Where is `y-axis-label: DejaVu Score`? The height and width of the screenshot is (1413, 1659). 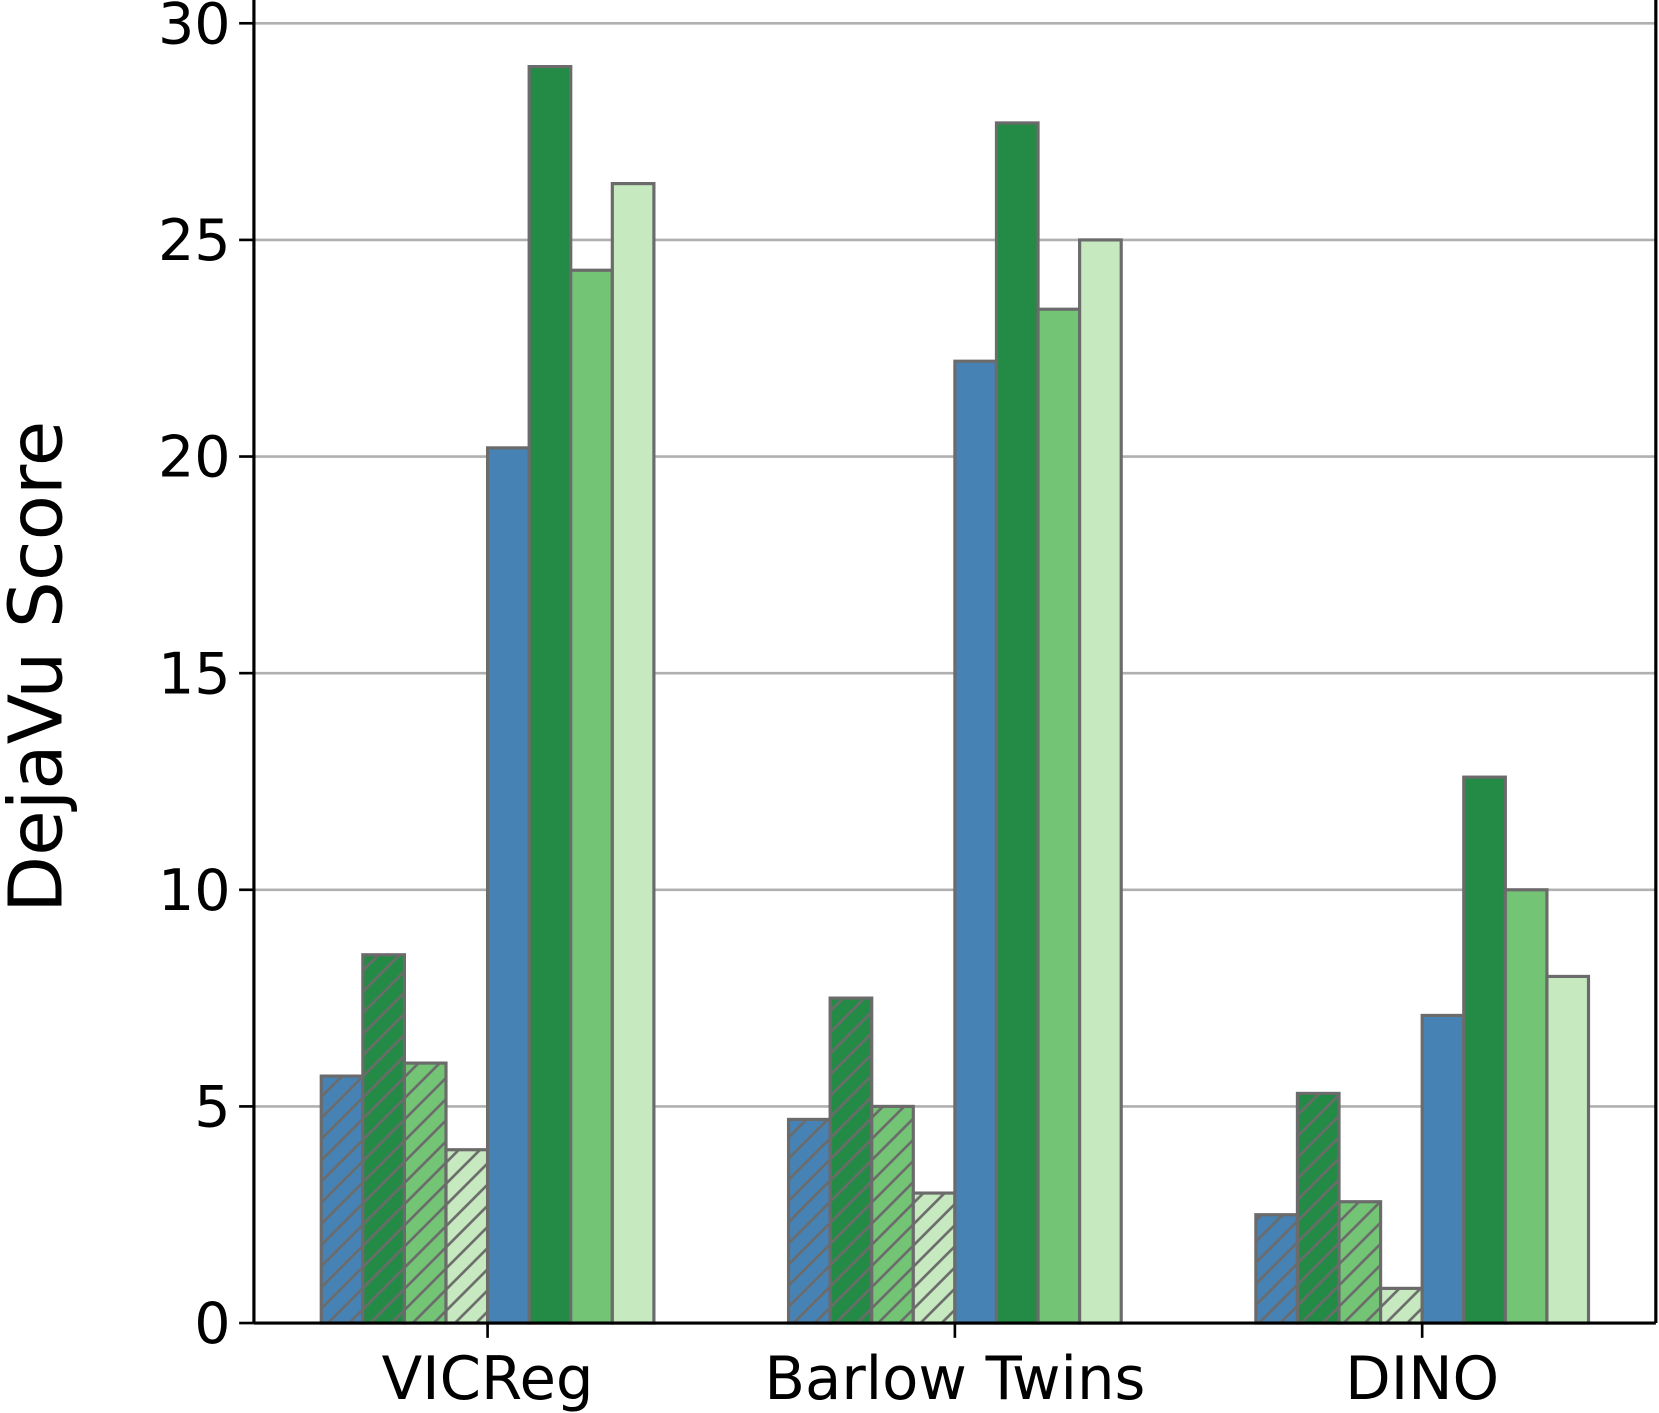 y-axis-label: DejaVu Score is located at coordinates (39, 667).